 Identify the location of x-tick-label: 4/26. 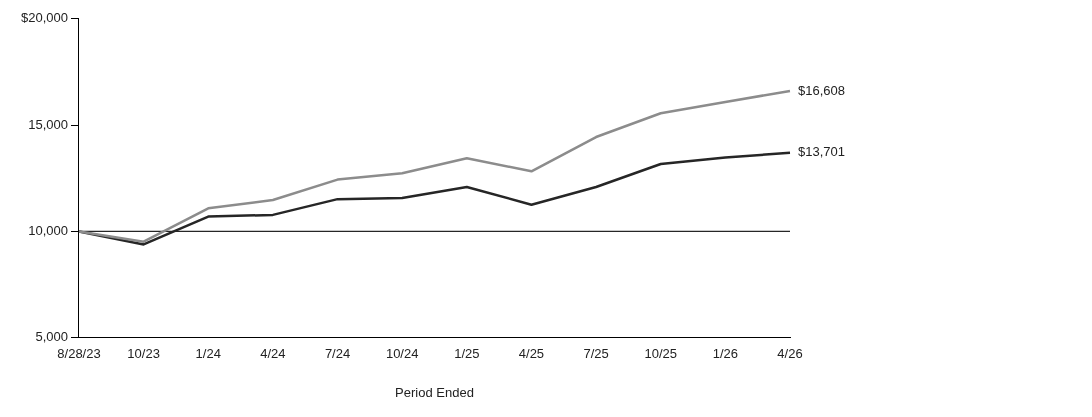
(790, 354).